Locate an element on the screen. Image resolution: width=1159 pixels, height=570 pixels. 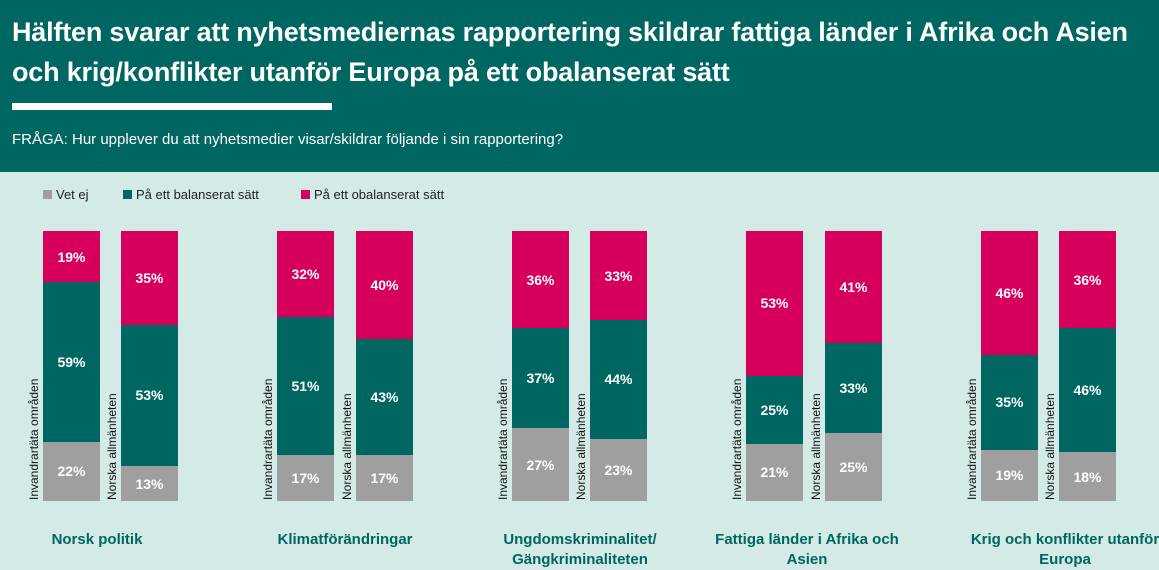
data-label: 13% is located at coordinates (149, 483).